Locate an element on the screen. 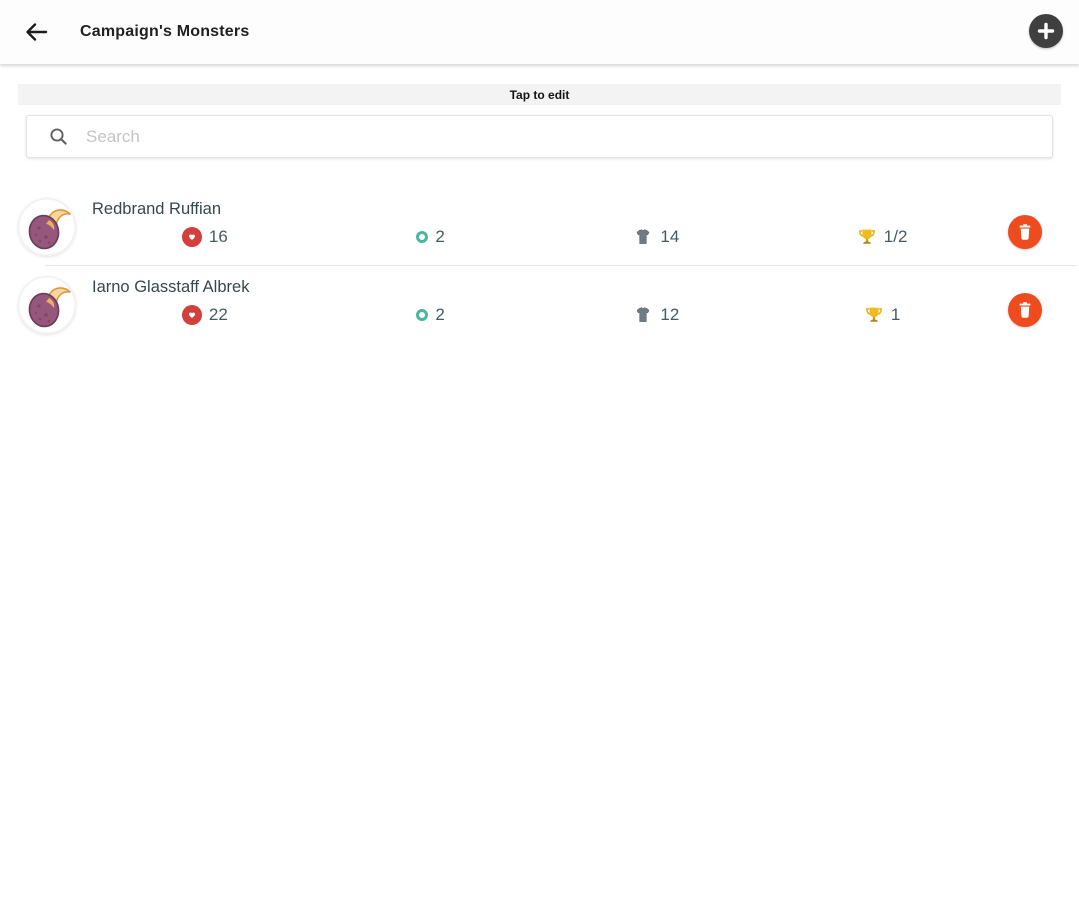 This screenshot has width=1079, height=900. monster-stats: 22 2 12 is located at coordinates (543, 315).